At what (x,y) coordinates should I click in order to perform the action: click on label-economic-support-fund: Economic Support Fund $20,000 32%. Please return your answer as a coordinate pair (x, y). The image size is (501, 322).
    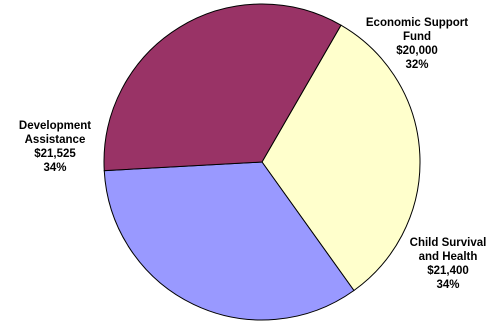
    Looking at the image, I should click on (417, 44).